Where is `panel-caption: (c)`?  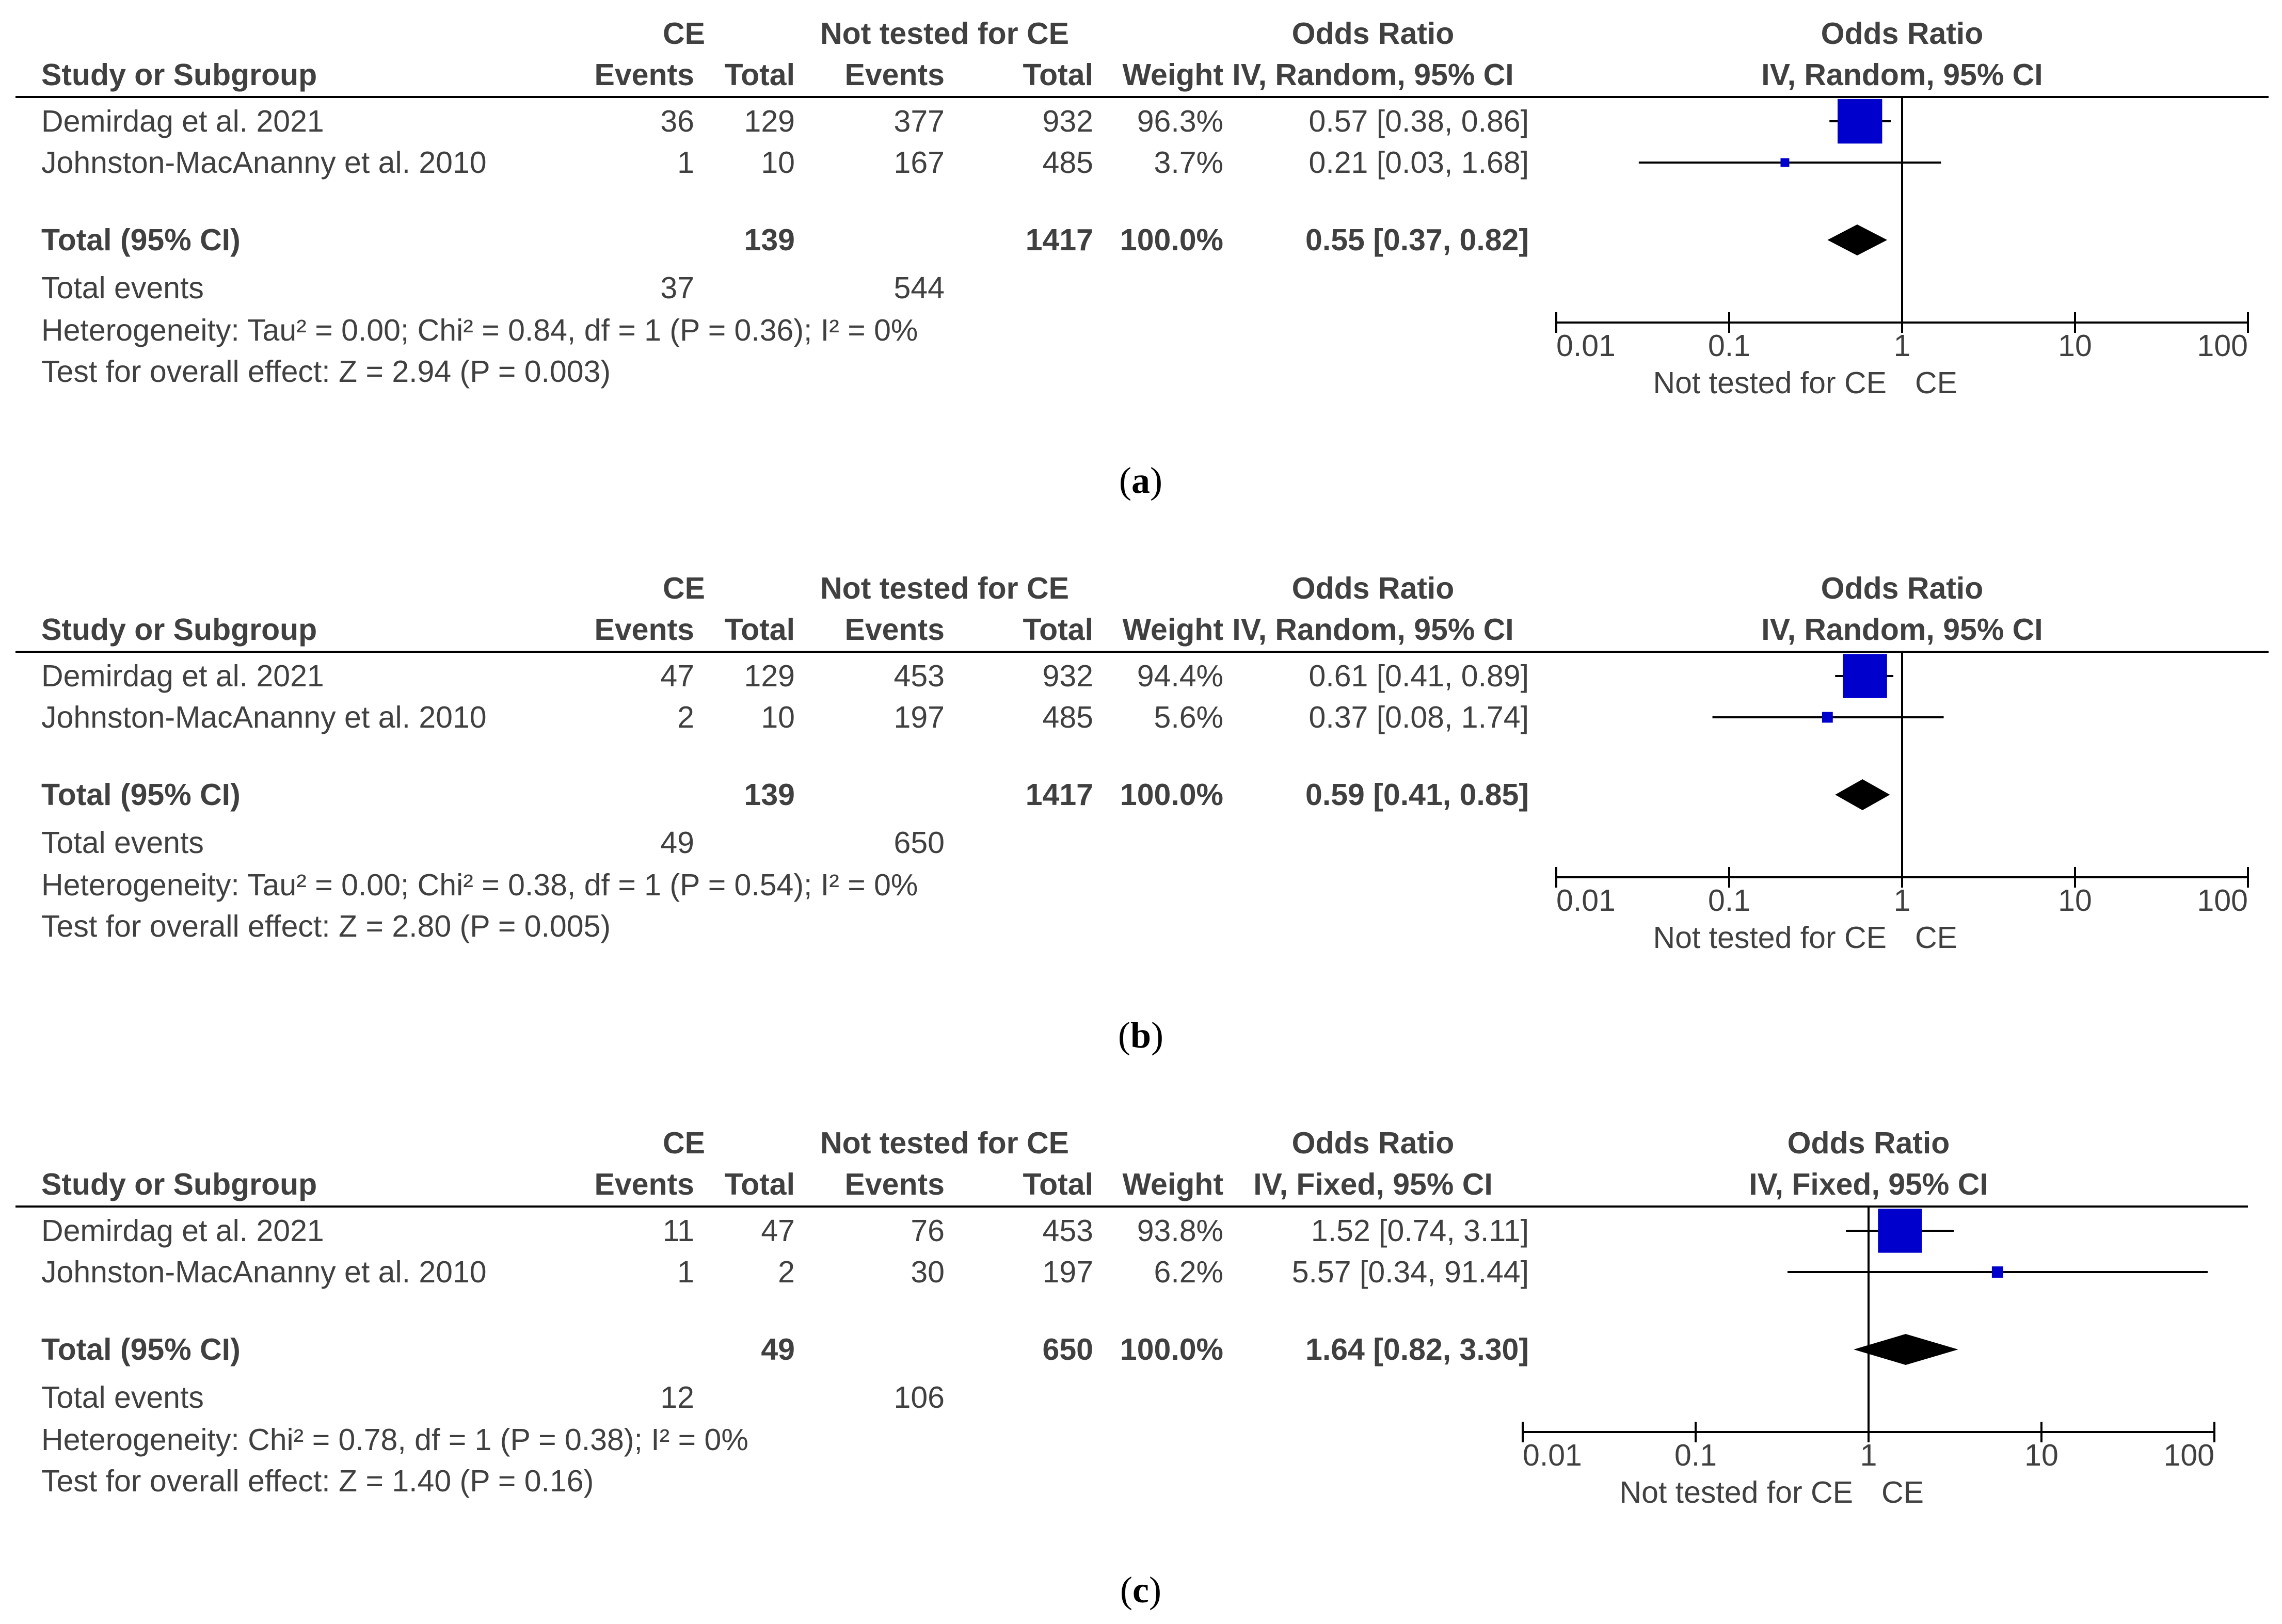 panel-caption: (c) is located at coordinates (1140, 1590).